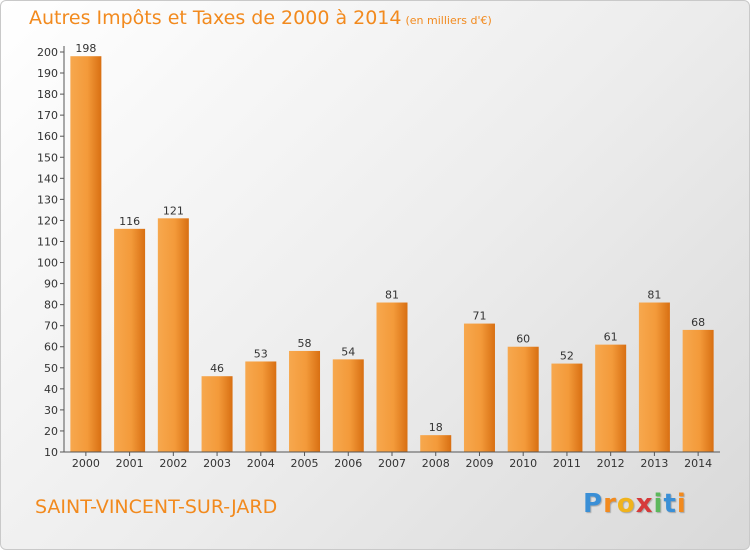  What do you see at coordinates (47, 94) in the screenshot?
I see `y-tick-label: 180` at bounding box center [47, 94].